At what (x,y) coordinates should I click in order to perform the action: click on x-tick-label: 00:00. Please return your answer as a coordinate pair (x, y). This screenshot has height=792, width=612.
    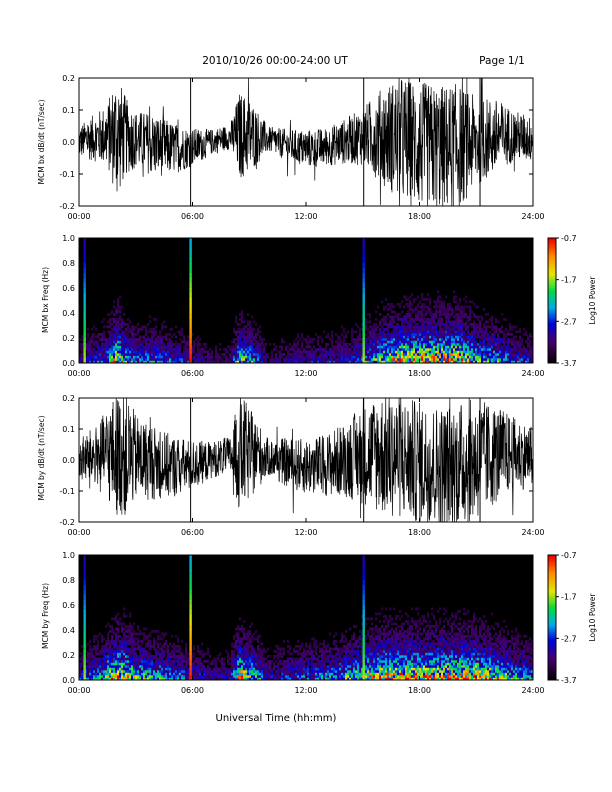
    Looking at the image, I should click on (78, 373).